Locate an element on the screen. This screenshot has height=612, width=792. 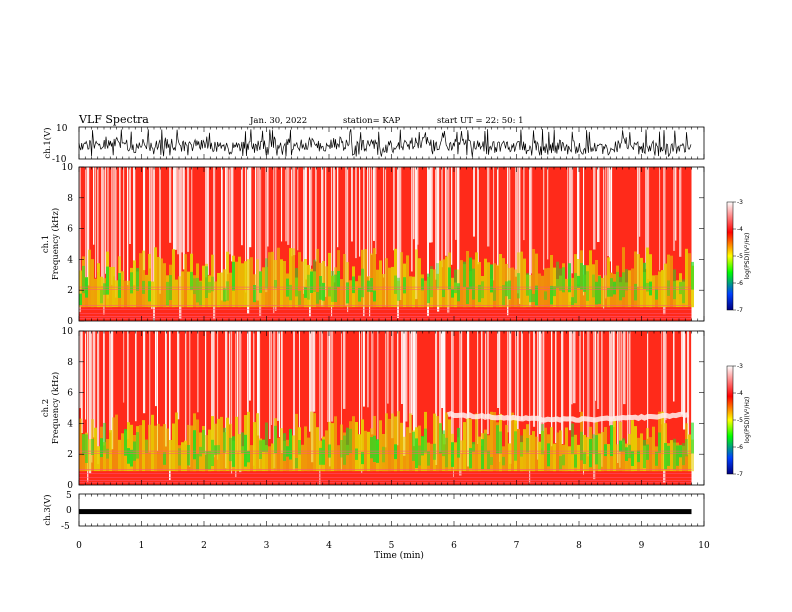
time-tick-label: 6 is located at coordinates (454, 546).